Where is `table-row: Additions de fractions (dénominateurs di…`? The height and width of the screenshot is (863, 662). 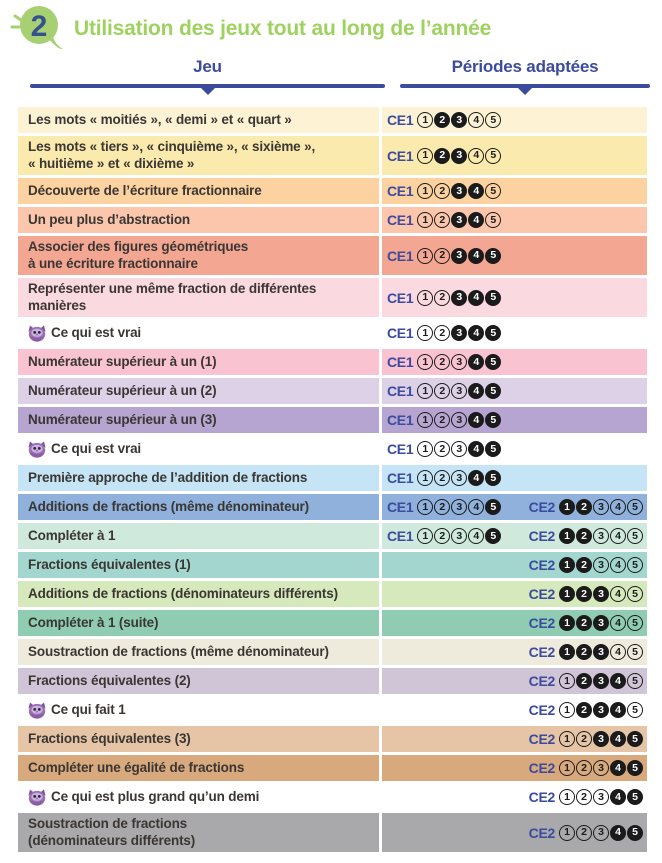
table-row: Additions de fractions (dénominateurs di… is located at coordinates (332, 594).